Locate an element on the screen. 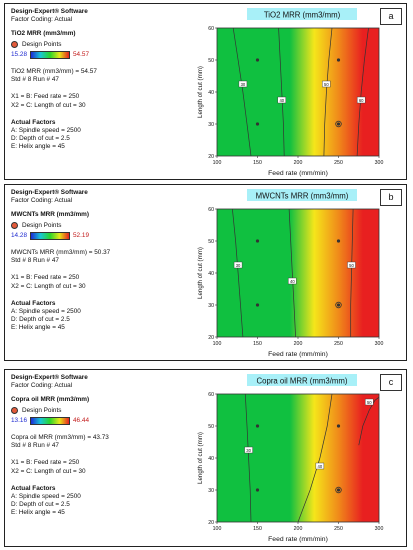 This screenshot has height=550, width=413. factor-d: D: Depth of cut = 2.5 is located at coordinates (40, 139).